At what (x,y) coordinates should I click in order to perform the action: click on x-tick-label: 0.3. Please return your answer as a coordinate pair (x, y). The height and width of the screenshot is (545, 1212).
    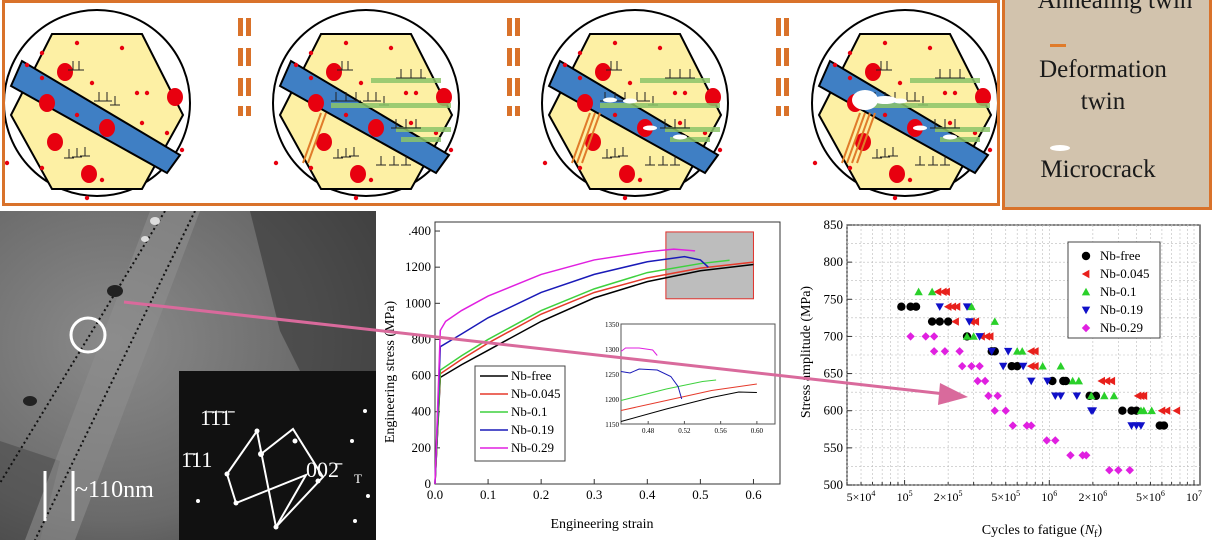
    Looking at the image, I should click on (594, 494).